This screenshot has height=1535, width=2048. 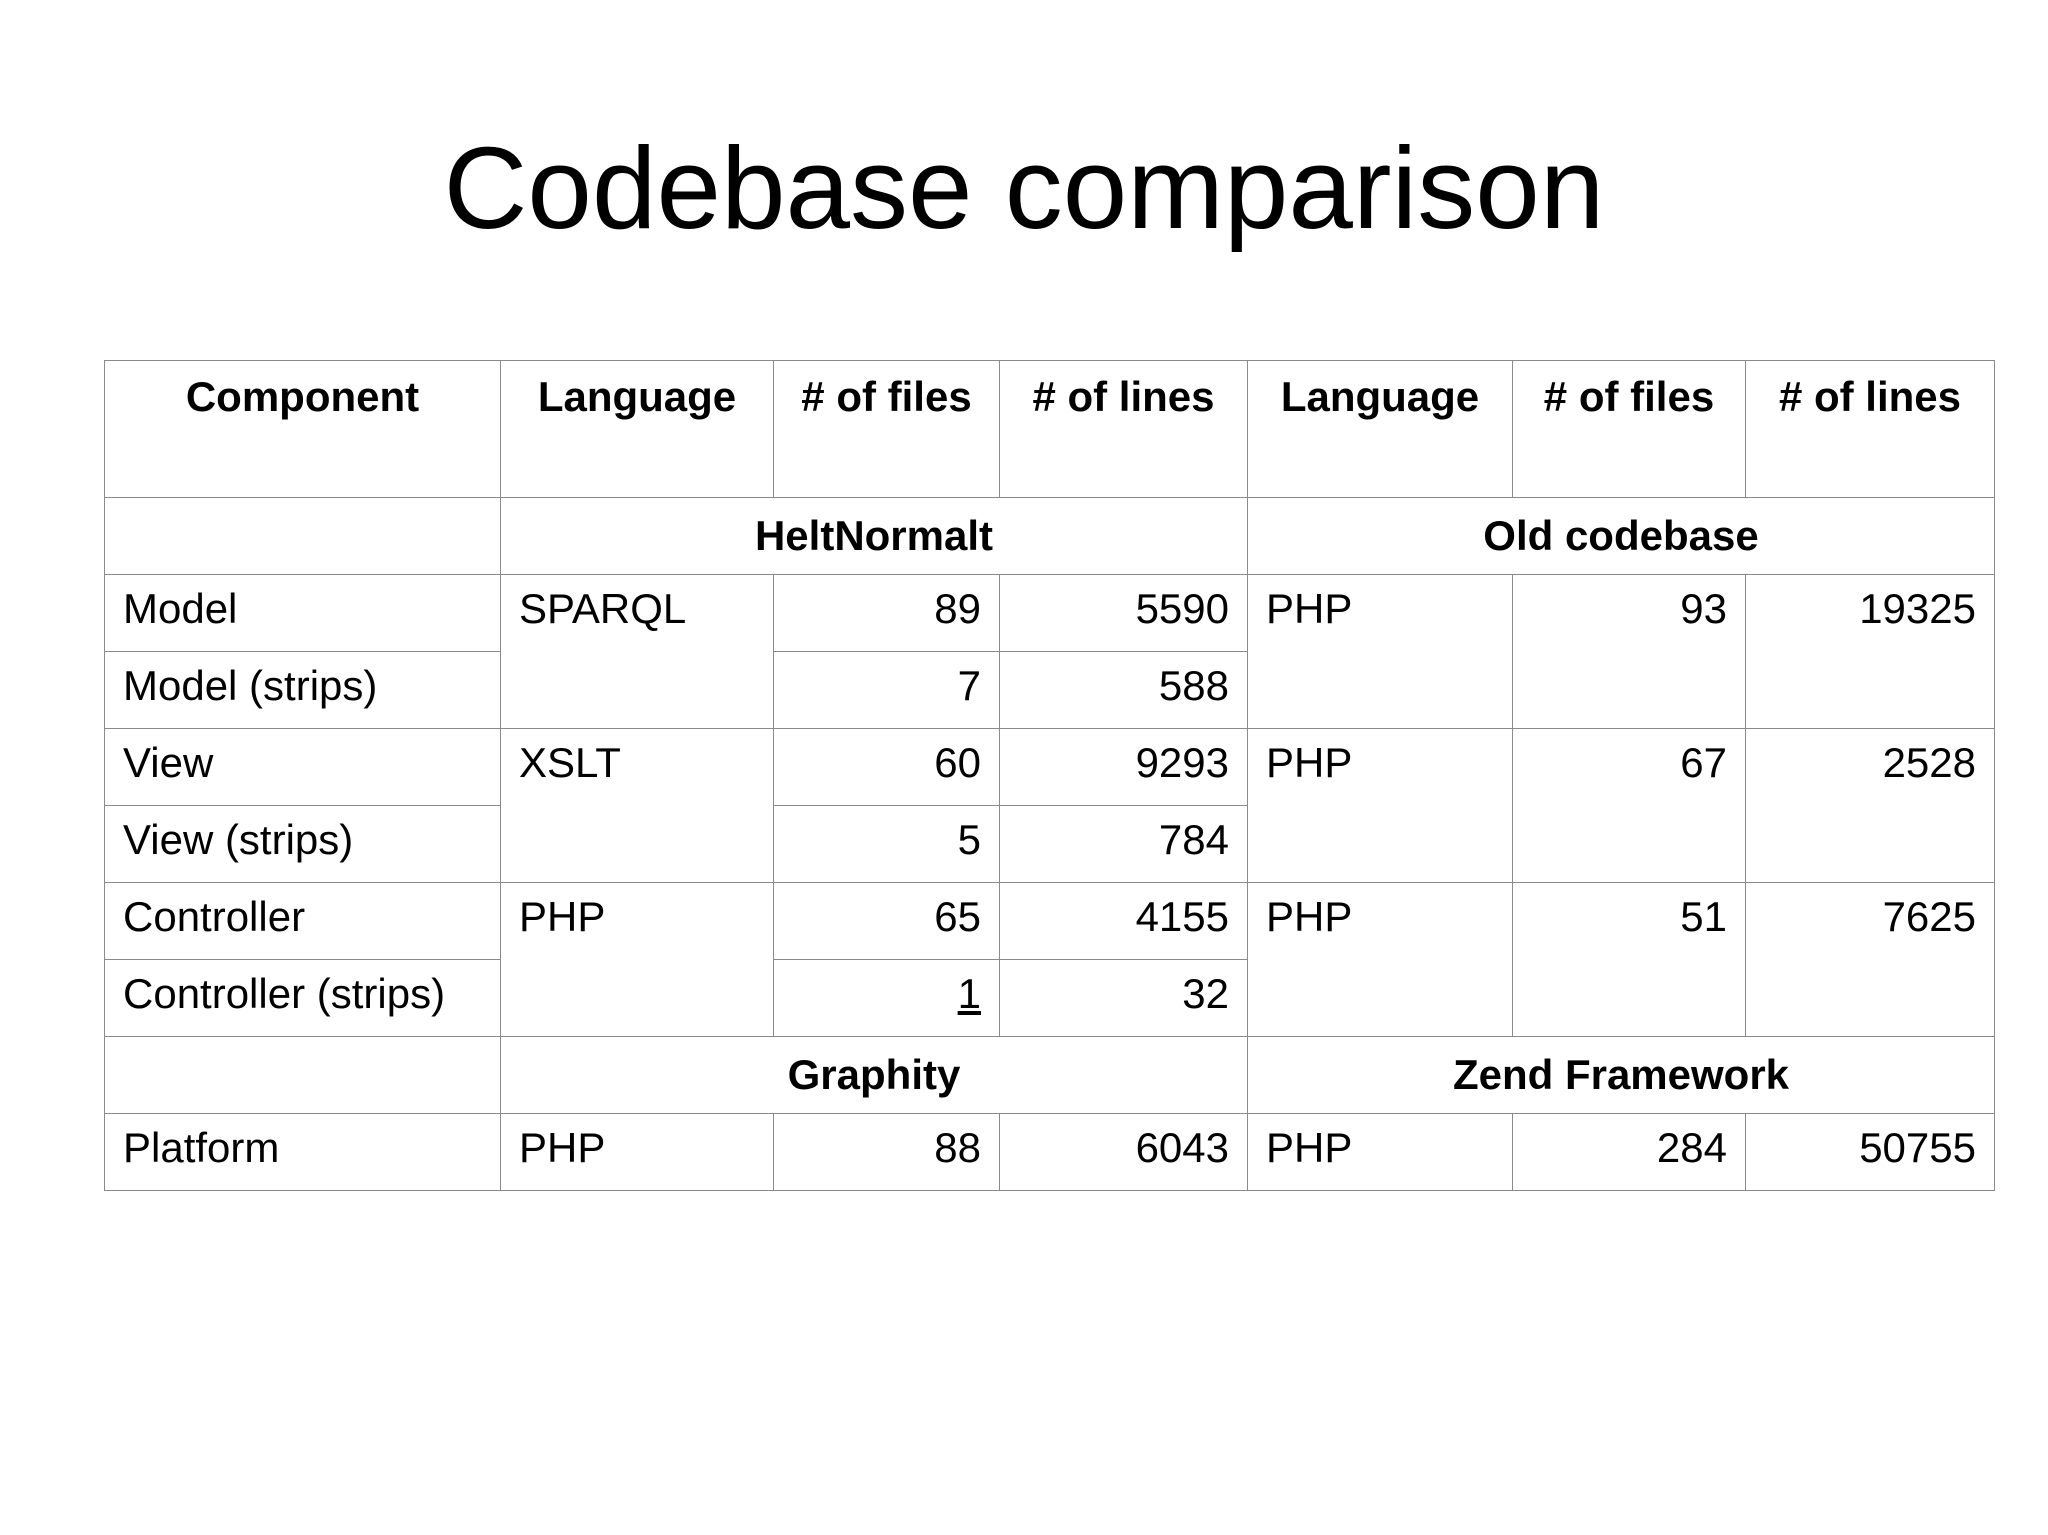 I want to click on data-cell: 5590, so click(x=1123, y=613).